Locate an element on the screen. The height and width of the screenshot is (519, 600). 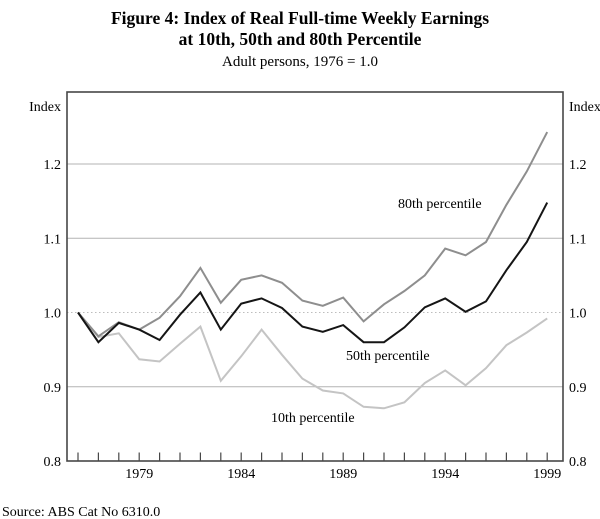
ytick-label-right-1.1: 1.1 is located at coordinates (578, 239).